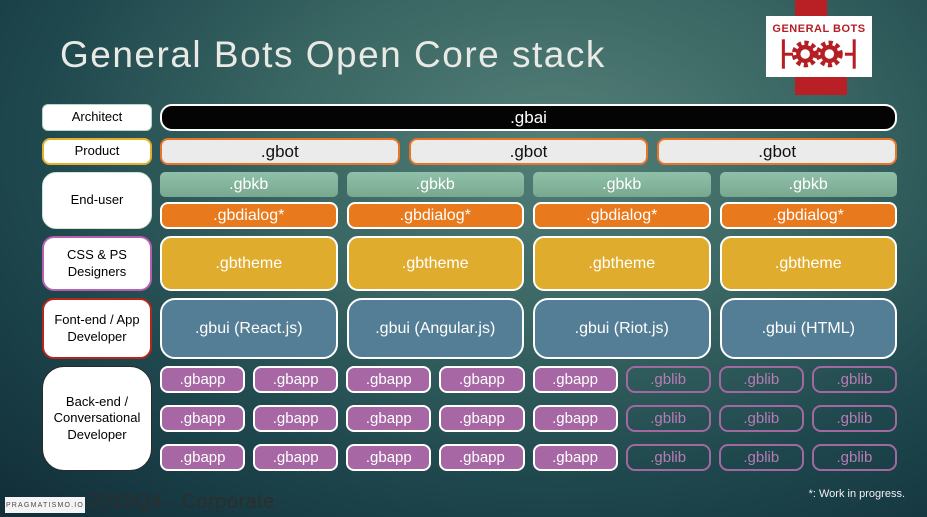 This screenshot has width=927, height=517. I want to click on row-gbot: .gbot .gbot .gbot, so click(529, 151).